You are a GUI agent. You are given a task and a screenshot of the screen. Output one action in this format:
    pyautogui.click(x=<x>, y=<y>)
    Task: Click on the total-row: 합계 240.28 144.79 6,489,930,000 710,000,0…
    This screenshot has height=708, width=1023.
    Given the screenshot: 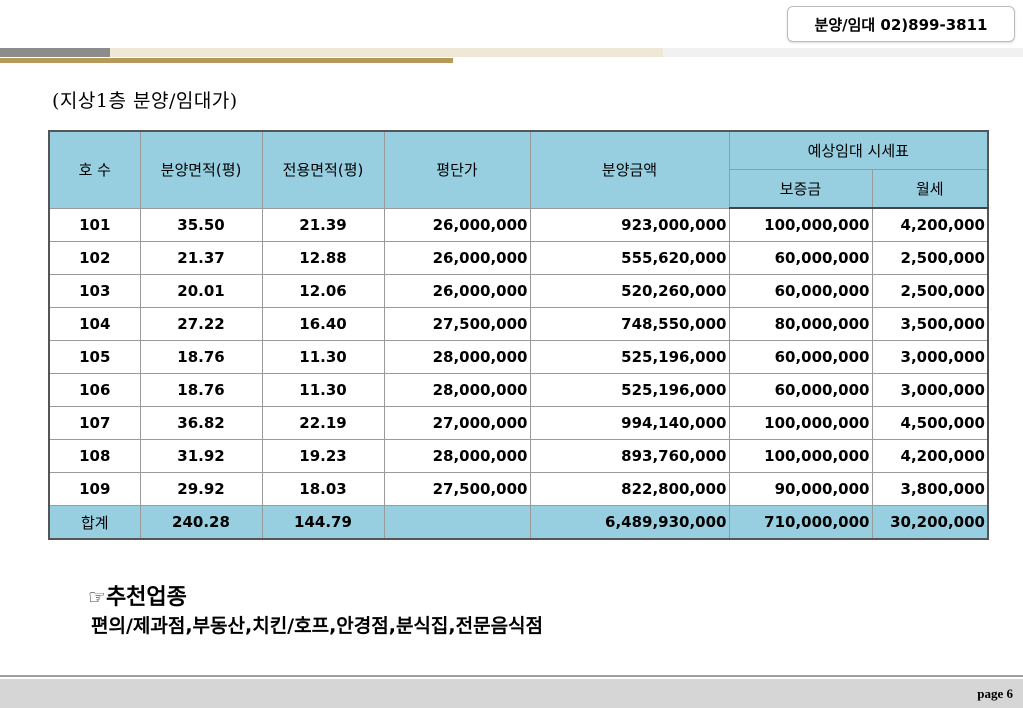 What is the action you would take?
    pyautogui.click(x=518, y=522)
    